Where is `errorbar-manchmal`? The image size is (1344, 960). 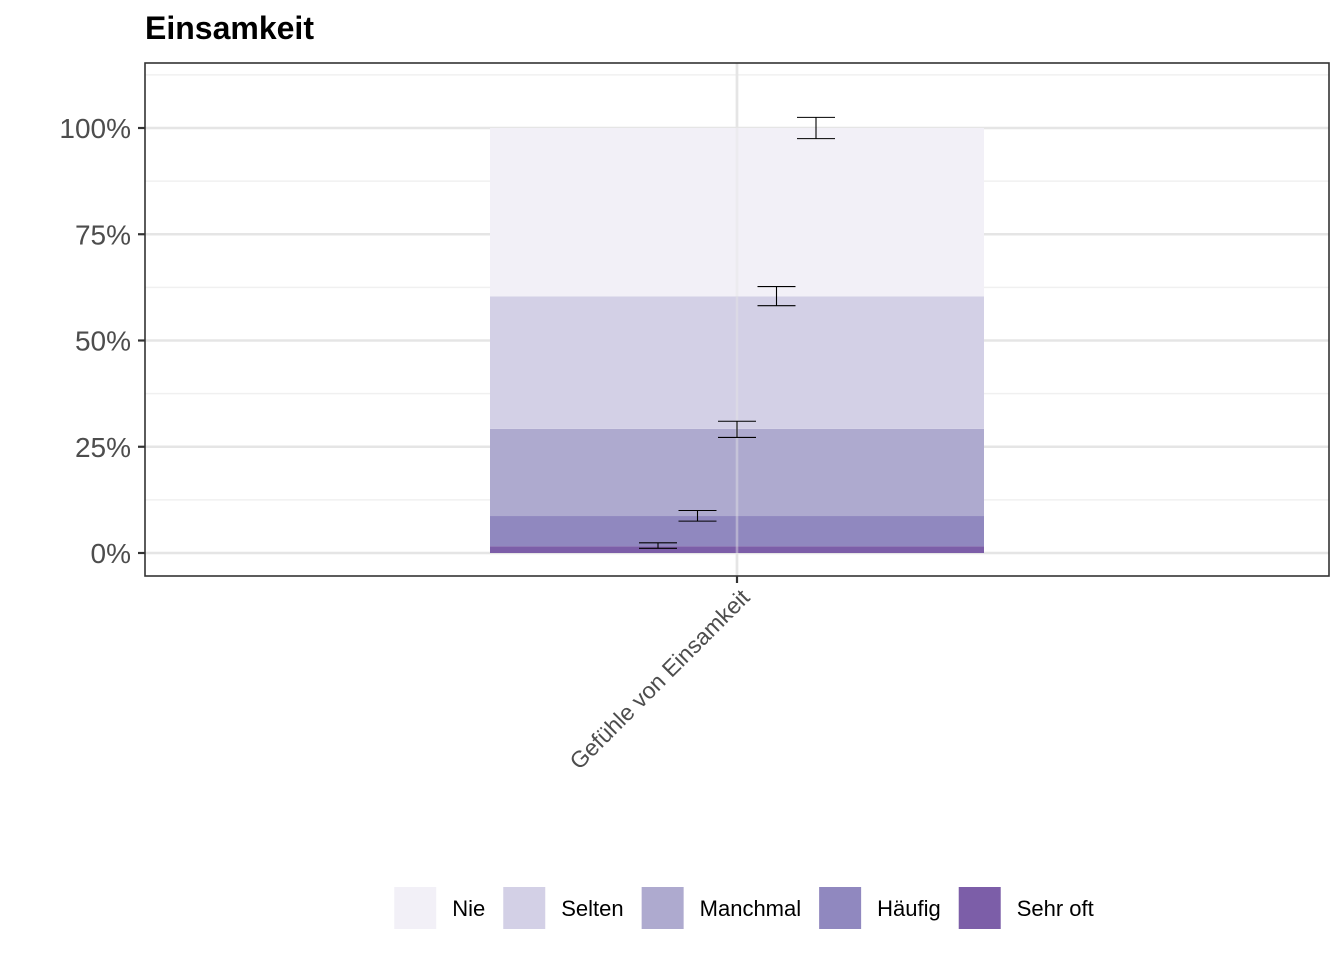
errorbar-manchmal is located at coordinates (737, 429).